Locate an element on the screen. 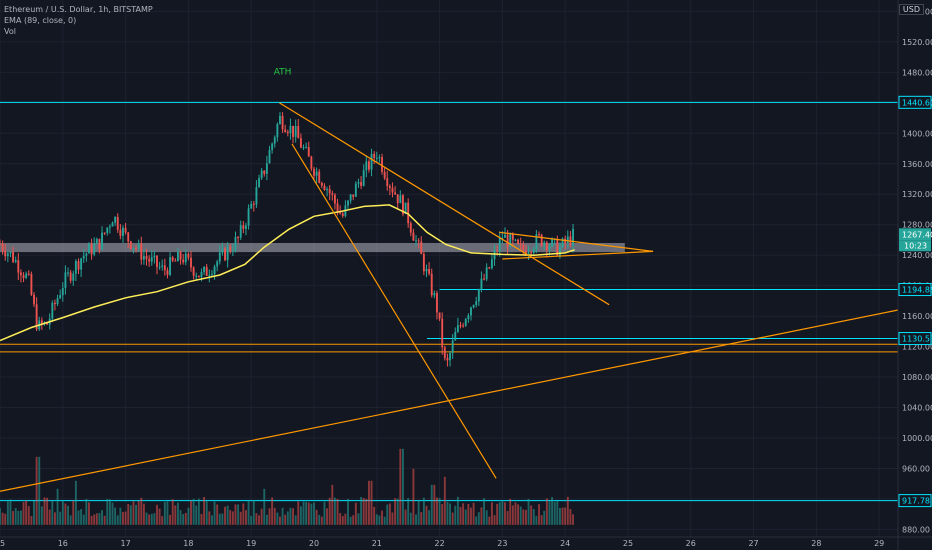 The image size is (932, 550). volume-indicator-label: Vol is located at coordinates (10, 31).